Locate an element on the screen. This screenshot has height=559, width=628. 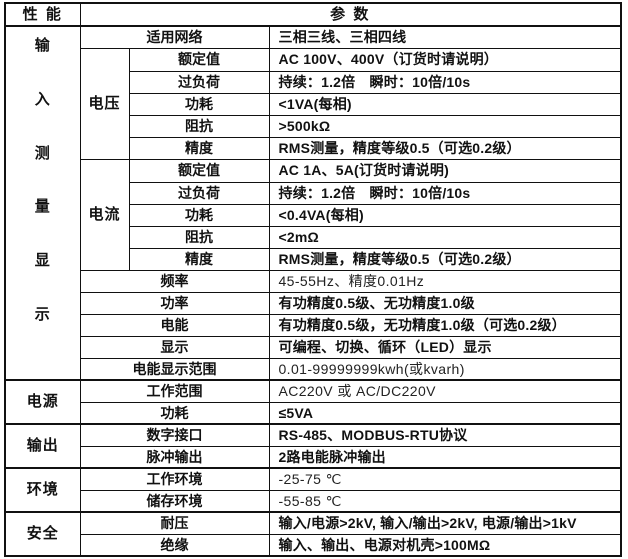
group-power-supply: 电源 is located at coordinates (42, 402).